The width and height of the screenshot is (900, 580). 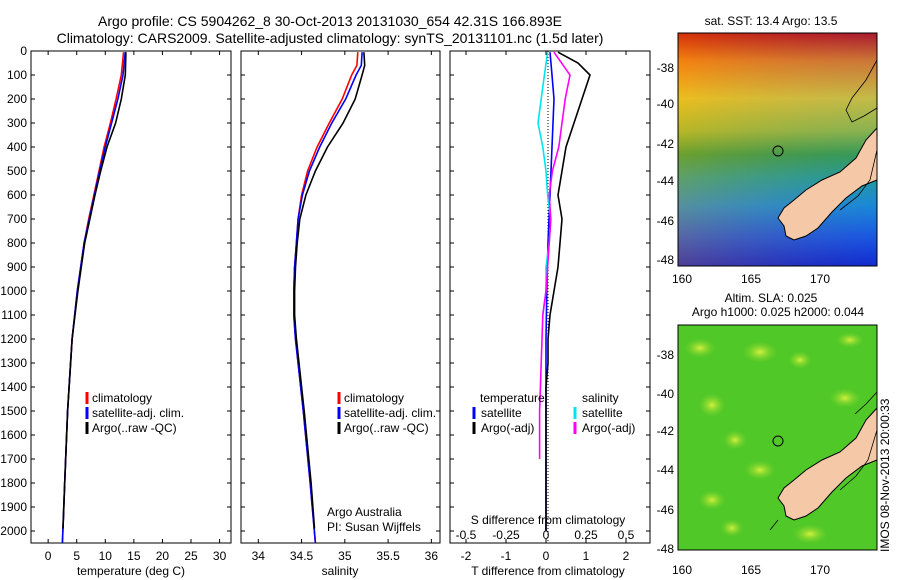 I want to click on secondary-x-tick-label: 0, so click(x=546, y=535).